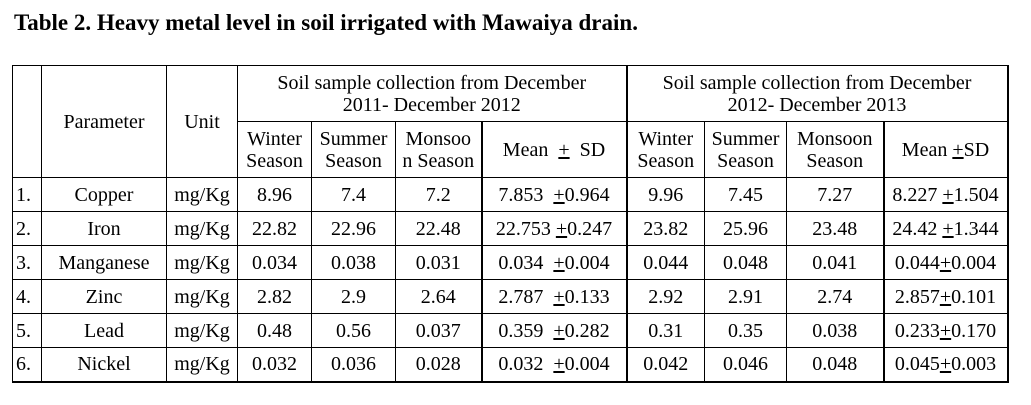 This screenshot has width=1031, height=405. What do you see at coordinates (27, 330) in the screenshot?
I see `row-number: 5.` at bounding box center [27, 330].